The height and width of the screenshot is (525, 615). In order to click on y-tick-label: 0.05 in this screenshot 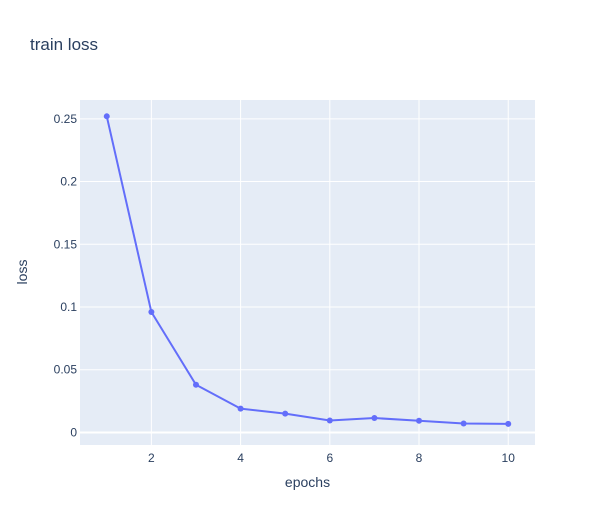, I will do `click(66, 370)`.